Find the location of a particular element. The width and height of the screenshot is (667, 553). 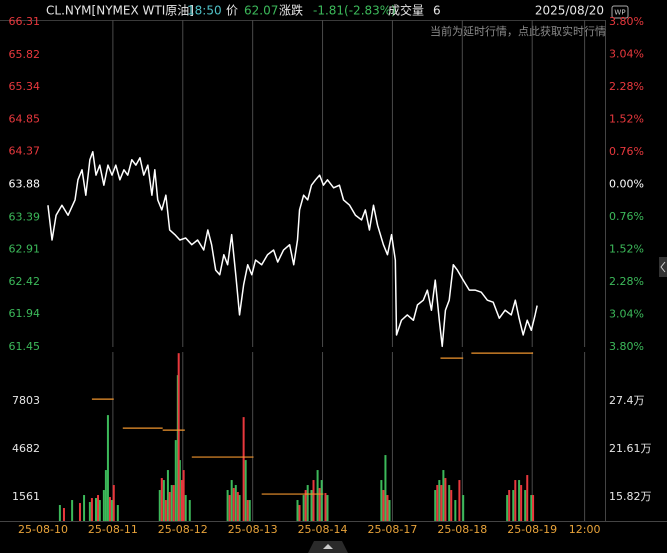

badge: WP is located at coordinates (619, 13).